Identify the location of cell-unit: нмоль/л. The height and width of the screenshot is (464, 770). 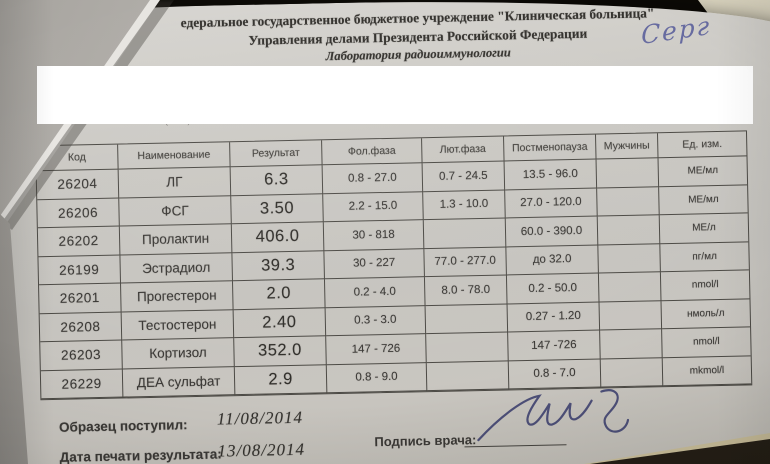
(706, 314).